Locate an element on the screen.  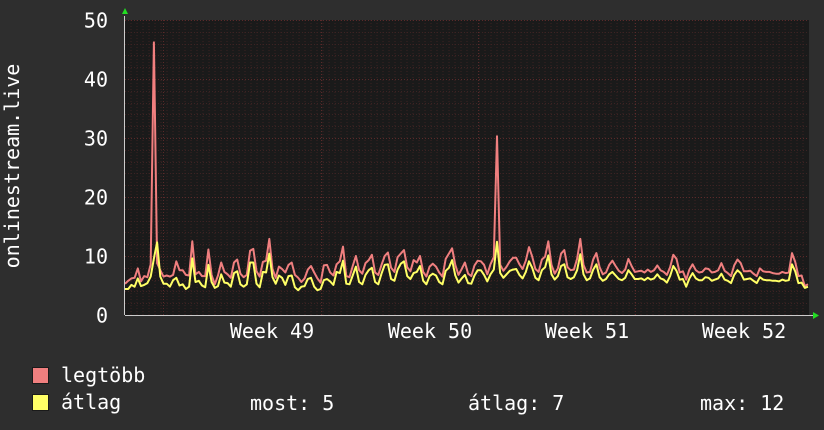
stat-max-label: max: is located at coordinates (724, 403).